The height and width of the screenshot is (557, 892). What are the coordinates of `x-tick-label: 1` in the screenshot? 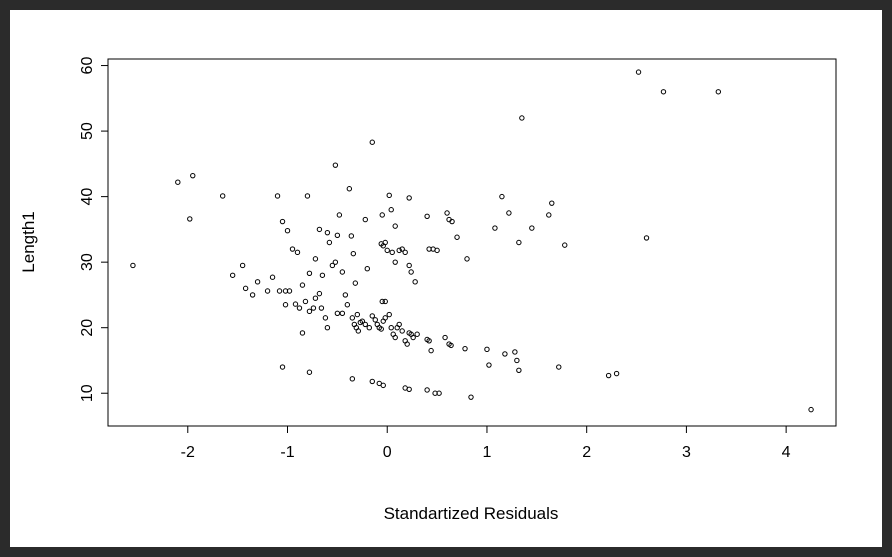 It's located at (487, 452).